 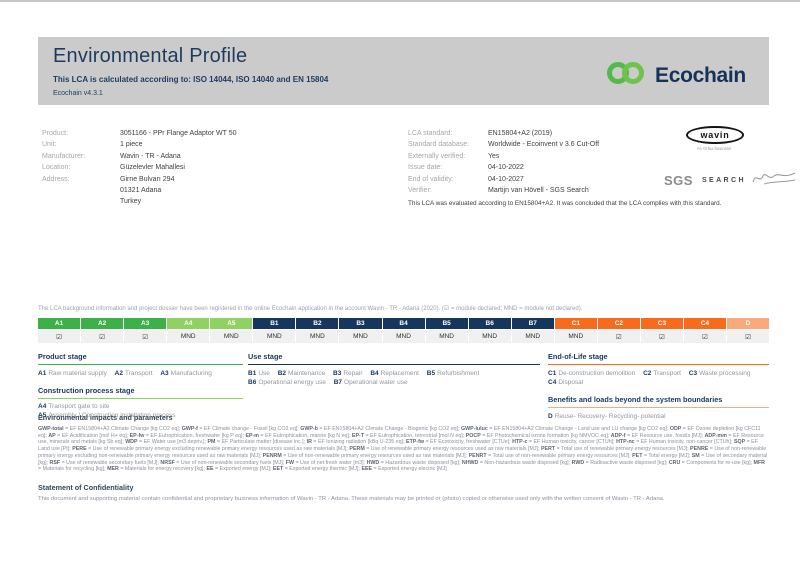 What do you see at coordinates (79, 406) in the screenshot?
I see `stage-label: Transport gate to site` at bounding box center [79, 406].